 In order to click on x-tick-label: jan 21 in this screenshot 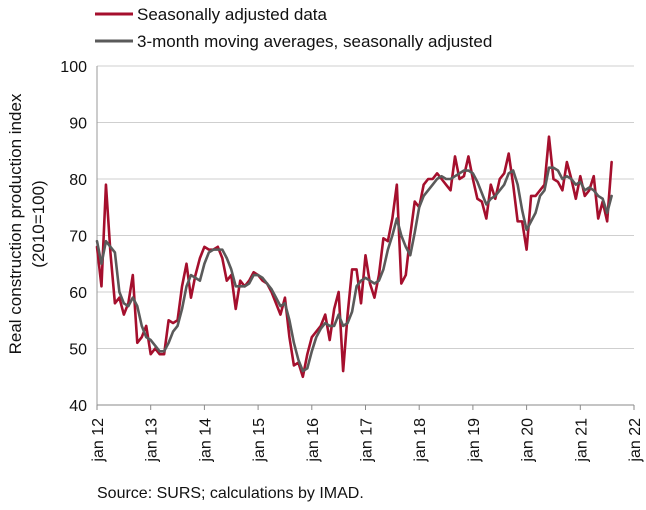, I will do `click(581, 440)`.